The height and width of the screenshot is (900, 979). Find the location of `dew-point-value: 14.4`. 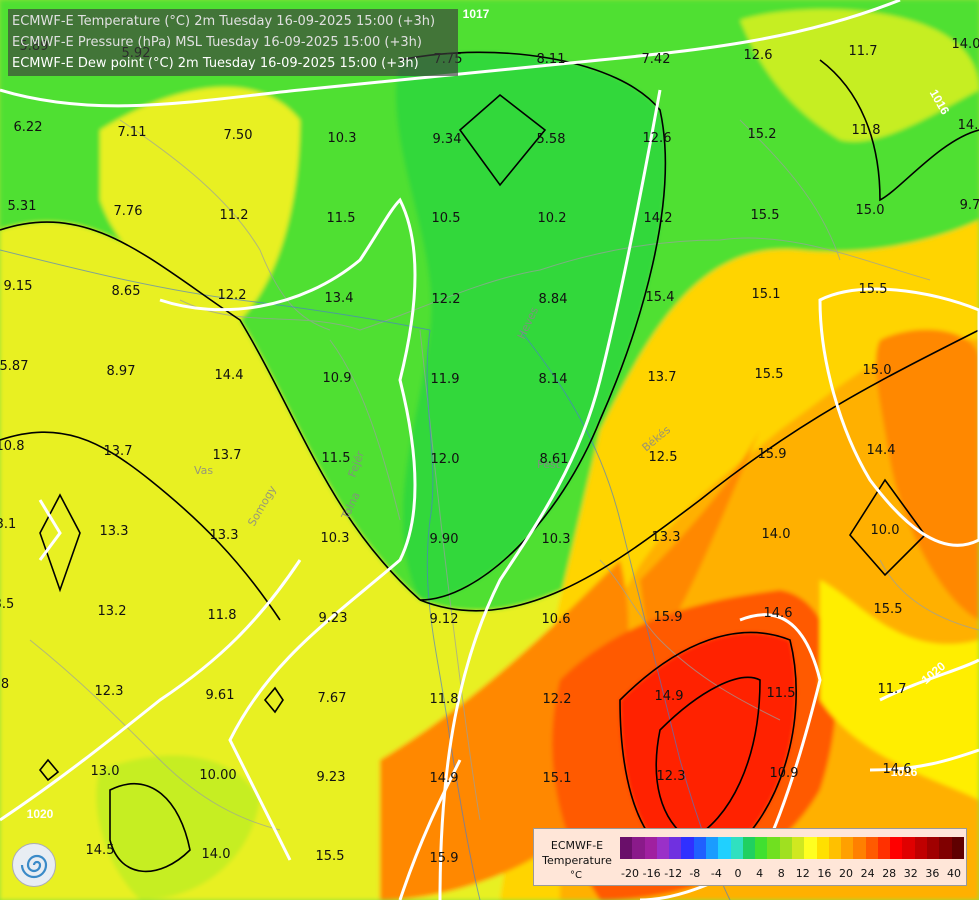

dew-point-value: 14.4 is located at coordinates (881, 450).